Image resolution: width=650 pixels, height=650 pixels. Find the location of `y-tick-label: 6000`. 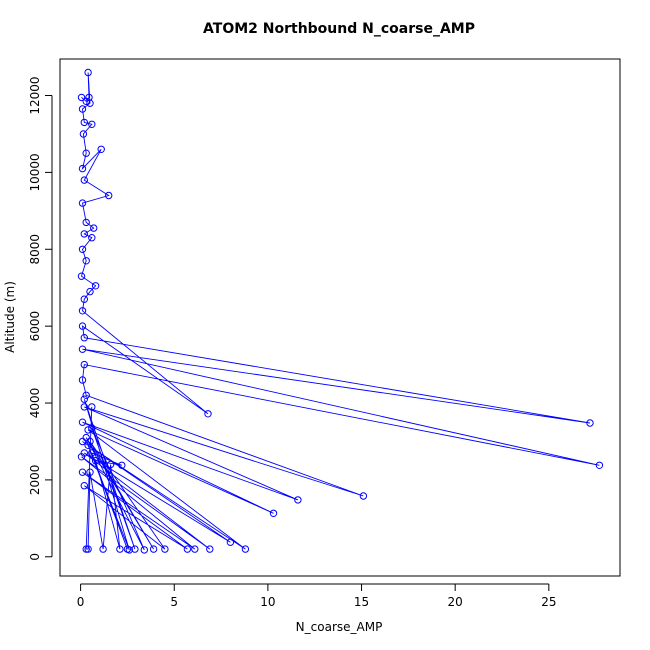

y-tick-label: 6000 is located at coordinates (35, 326).